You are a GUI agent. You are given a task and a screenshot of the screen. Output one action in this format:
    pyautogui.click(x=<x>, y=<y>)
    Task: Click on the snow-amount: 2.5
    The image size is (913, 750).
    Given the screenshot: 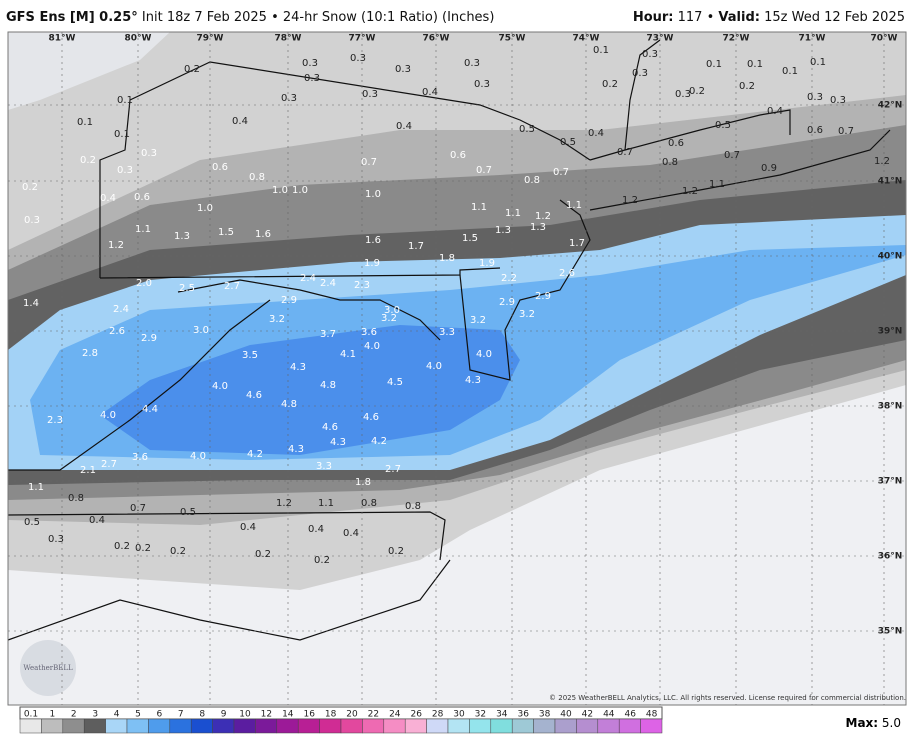 What is the action you would take?
    pyautogui.click(x=187, y=288)
    